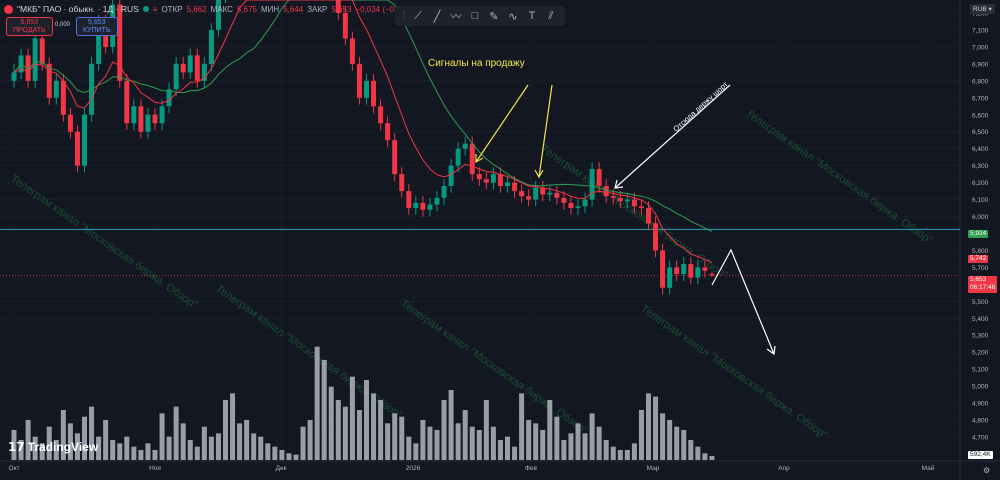 This screenshot has height=480, width=1000. I want to click on trend-line-icon: ⟋, so click(418, 15).